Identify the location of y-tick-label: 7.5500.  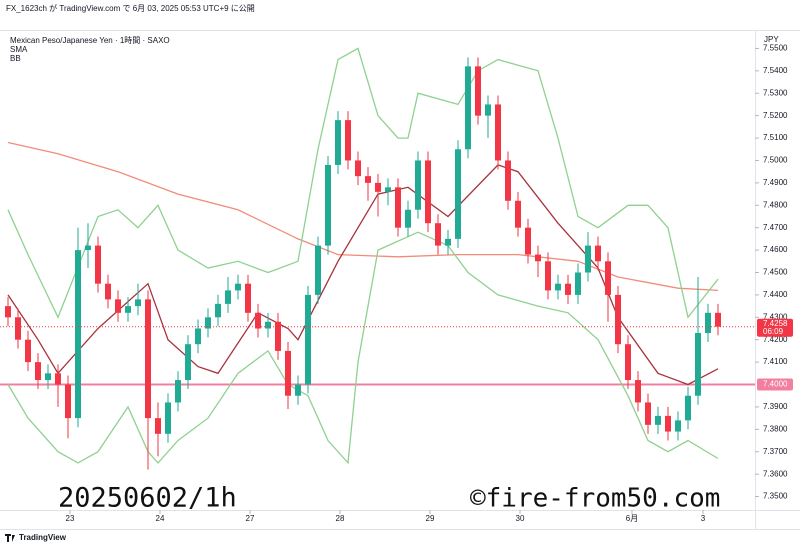
(775, 48).